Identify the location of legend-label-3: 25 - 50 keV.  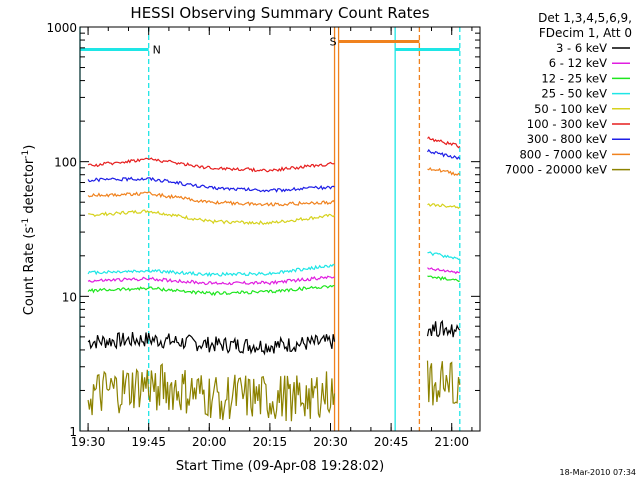
(574, 94).